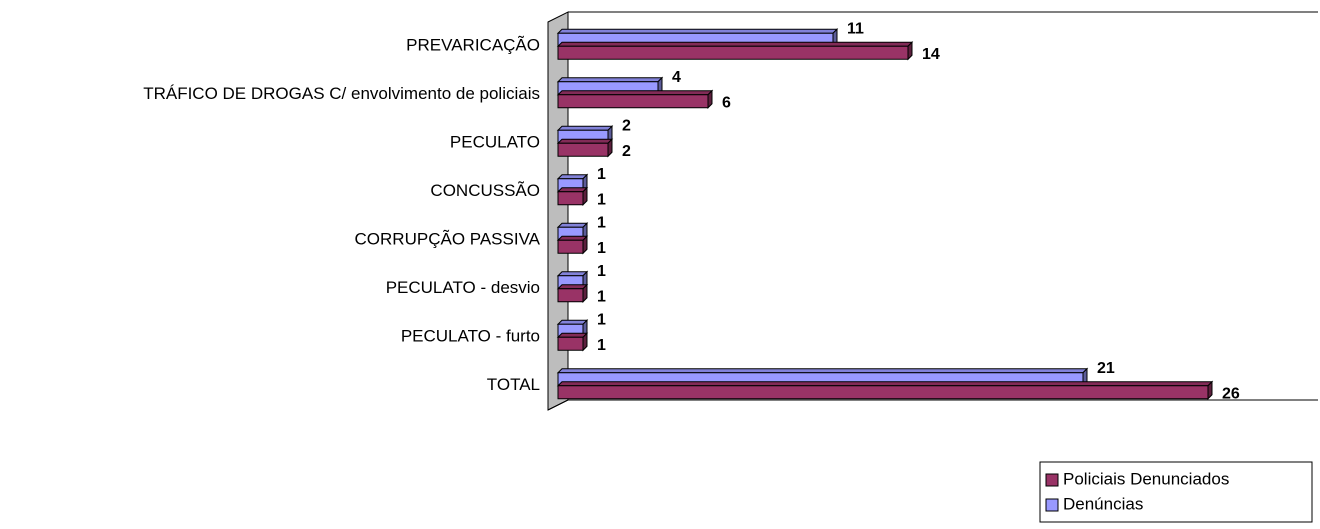 This screenshot has height=529, width=1320. What do you see at coordinates (473, 45) in the screenshot?
I see `y-tick-label: PREVARICAÇÃO` at bounding box center [473, 45].